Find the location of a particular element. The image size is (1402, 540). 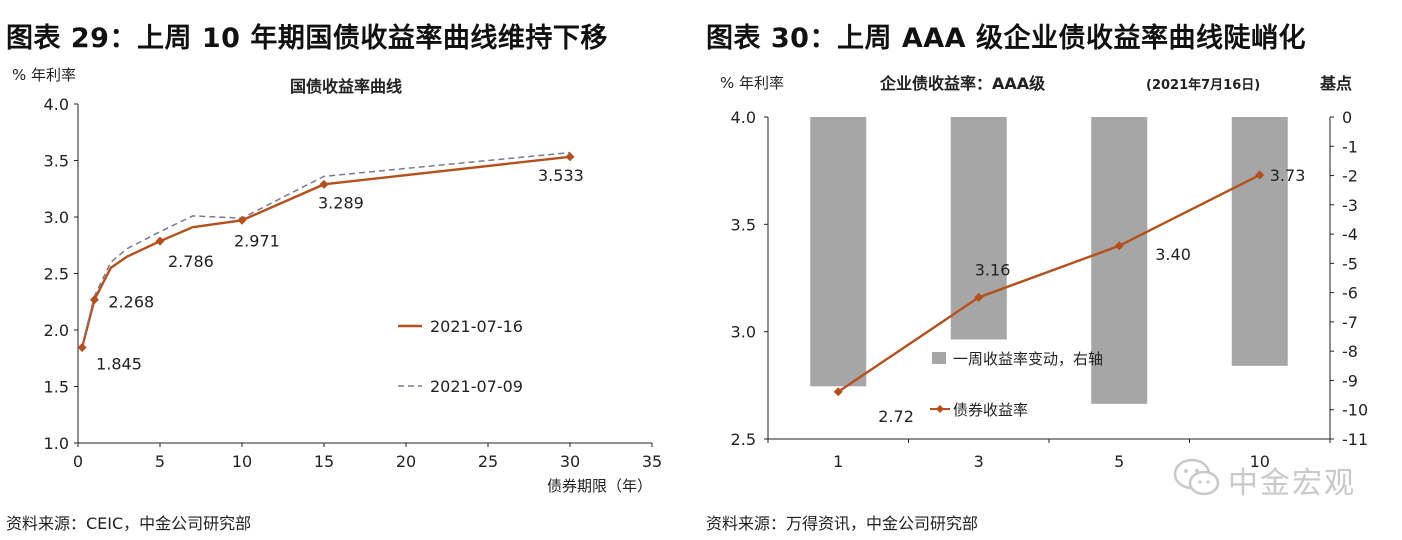

watermark-text: 中金宏观 is located at coordinates (1292, 483).